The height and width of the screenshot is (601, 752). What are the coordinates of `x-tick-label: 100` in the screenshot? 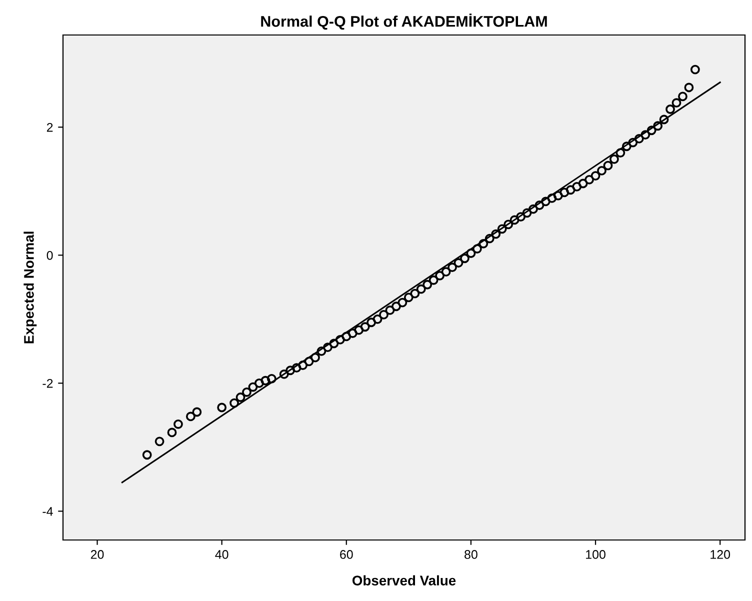 It's located at (596, 554).